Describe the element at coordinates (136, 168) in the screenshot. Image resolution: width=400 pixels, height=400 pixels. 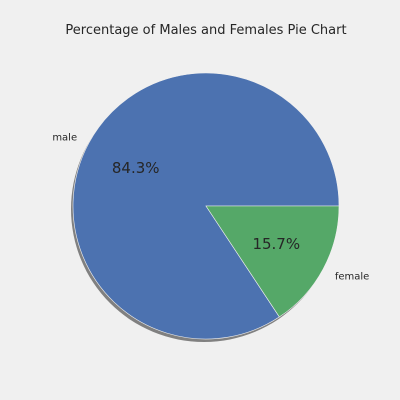
I see `pie-pct-label-male: 84.3%` at that location.